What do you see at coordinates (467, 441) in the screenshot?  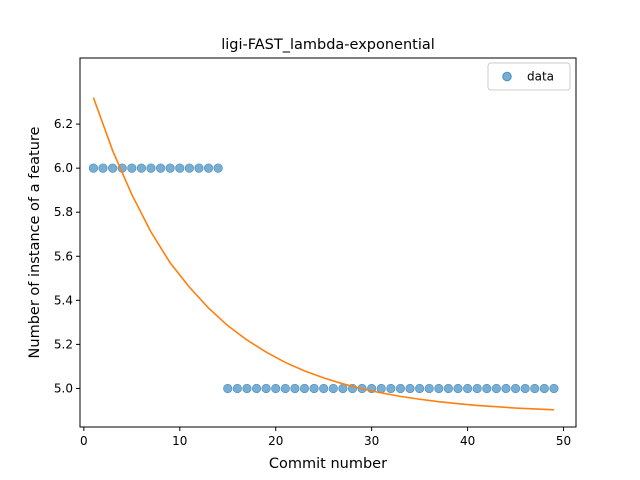 I see `x-tick-label: 40` at bounding box center [467, 441].